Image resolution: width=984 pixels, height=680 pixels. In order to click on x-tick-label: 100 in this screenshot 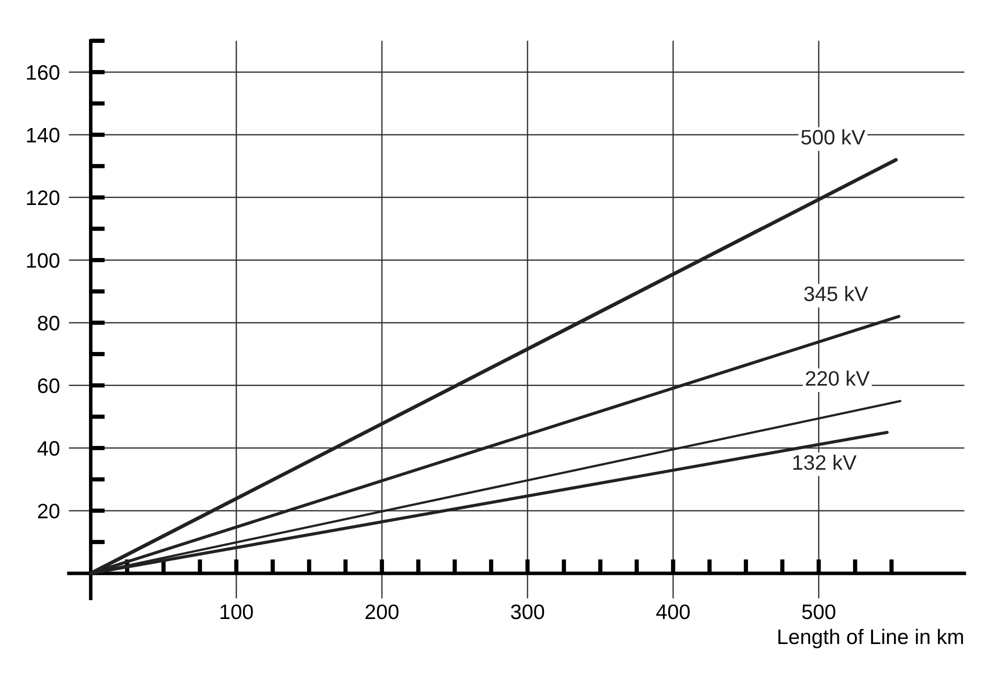, I will do `click(236, 612)`.